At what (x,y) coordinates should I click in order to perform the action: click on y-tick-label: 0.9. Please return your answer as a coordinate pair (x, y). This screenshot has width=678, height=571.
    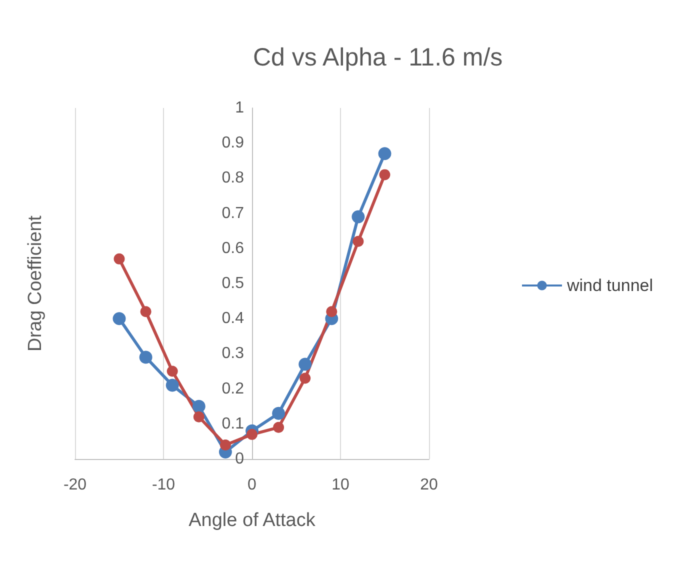
    Looking at the image, I should click on (233, 143).